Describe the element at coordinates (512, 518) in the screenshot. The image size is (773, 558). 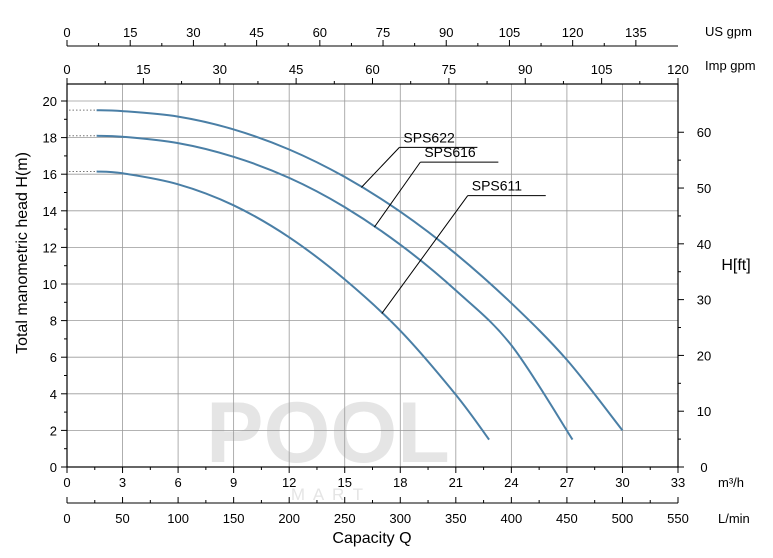
I see `x-tick-label-lmin: 400` at that location.